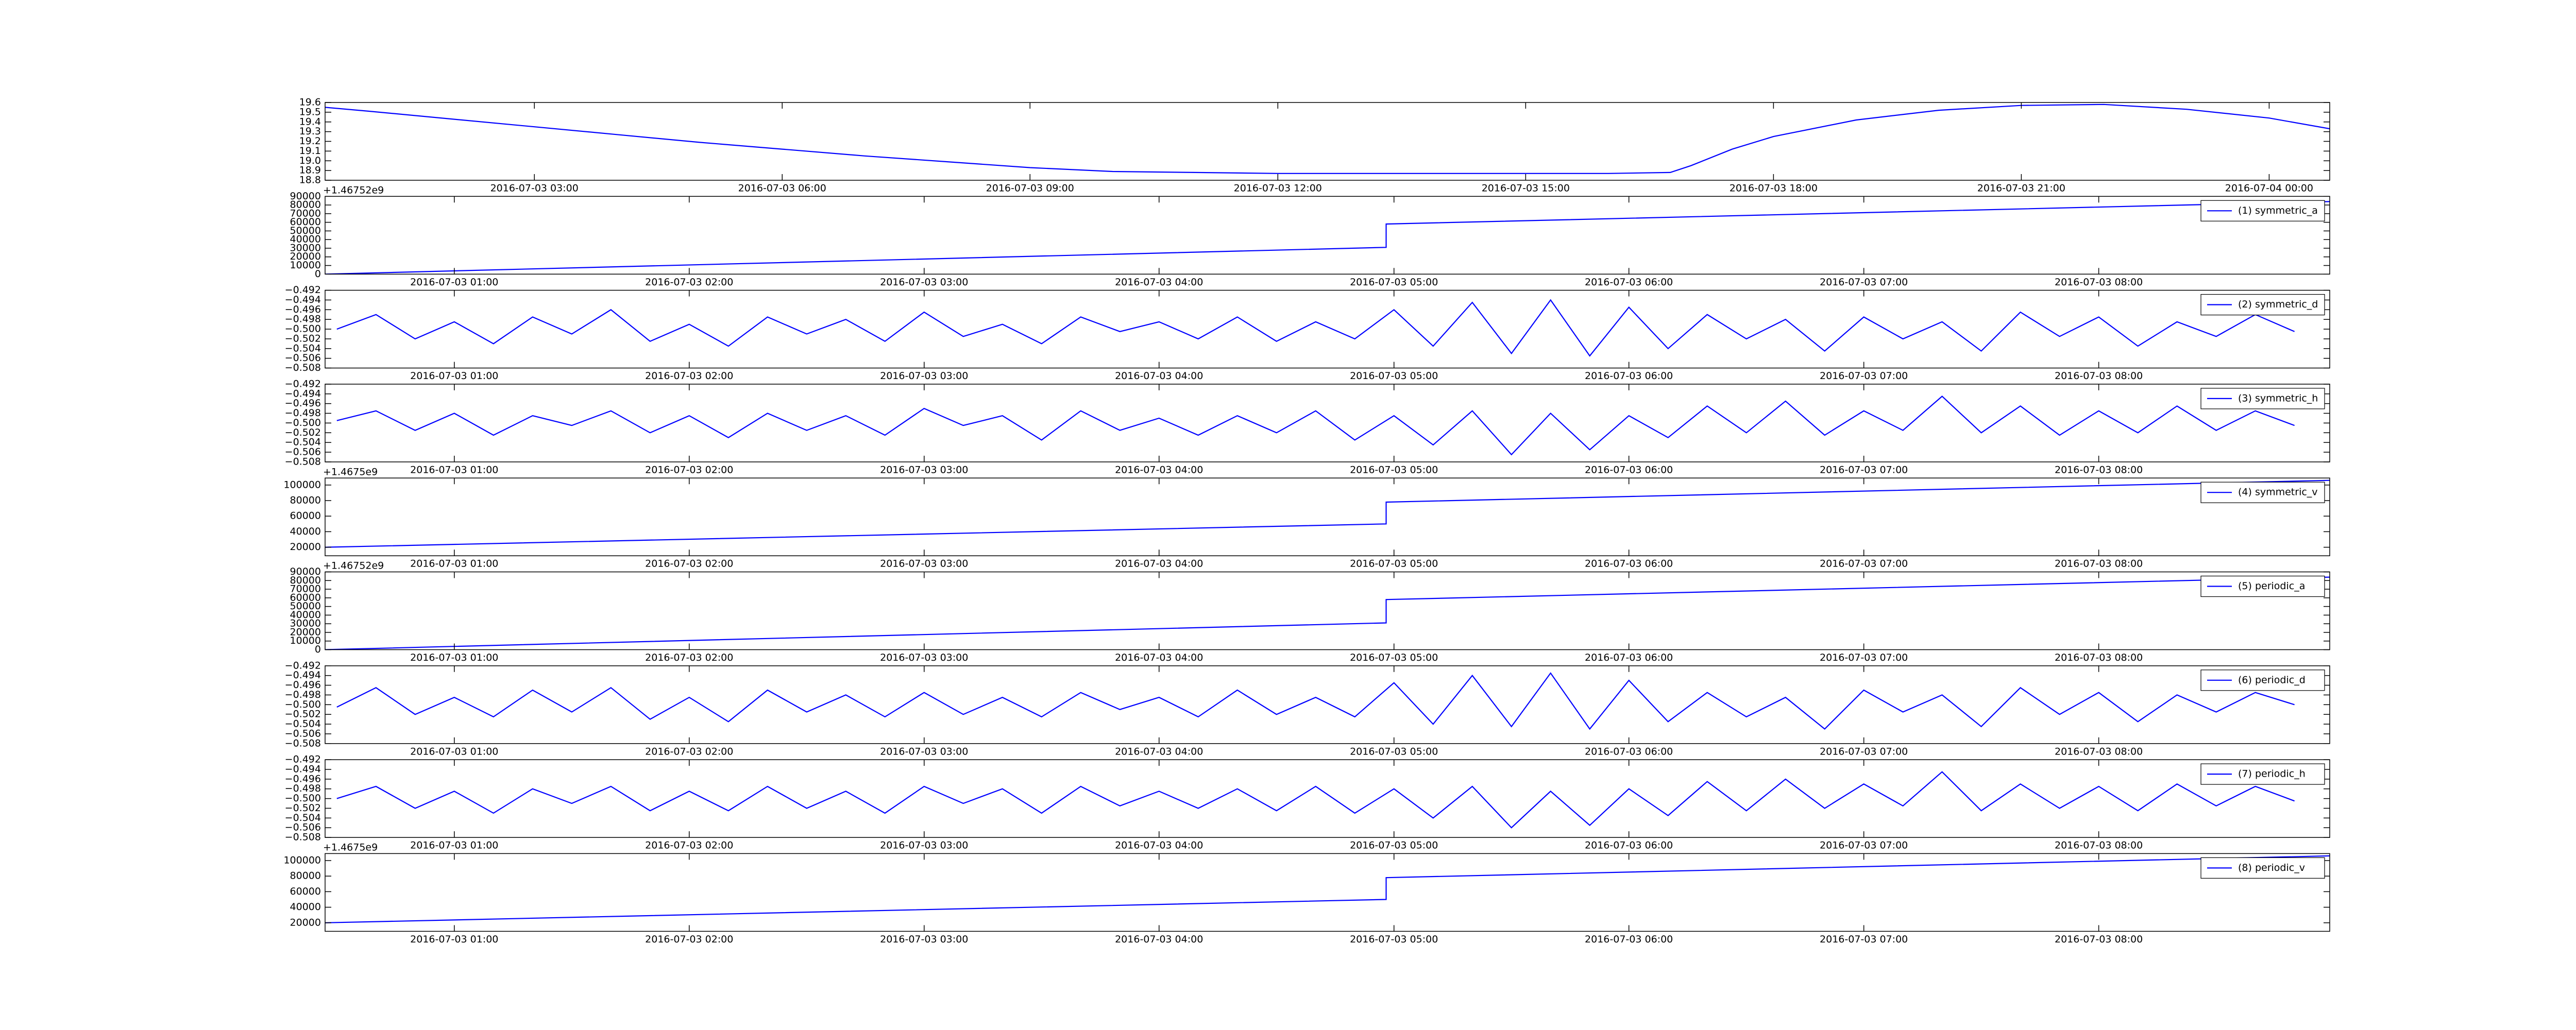  I want to click on legend-label: (2) symmetric_d, so click(2278, 304).